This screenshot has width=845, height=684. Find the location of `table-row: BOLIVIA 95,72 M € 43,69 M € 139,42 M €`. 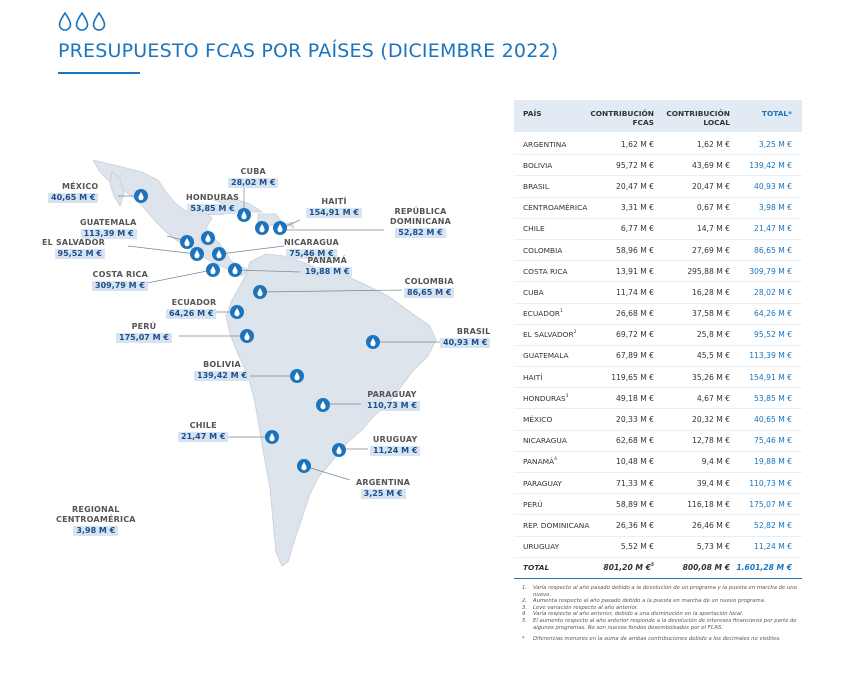

table-row: BOLIVIA 95,72 M € 43,69 M € 139,42 M € is located at coordinates (658, 166).